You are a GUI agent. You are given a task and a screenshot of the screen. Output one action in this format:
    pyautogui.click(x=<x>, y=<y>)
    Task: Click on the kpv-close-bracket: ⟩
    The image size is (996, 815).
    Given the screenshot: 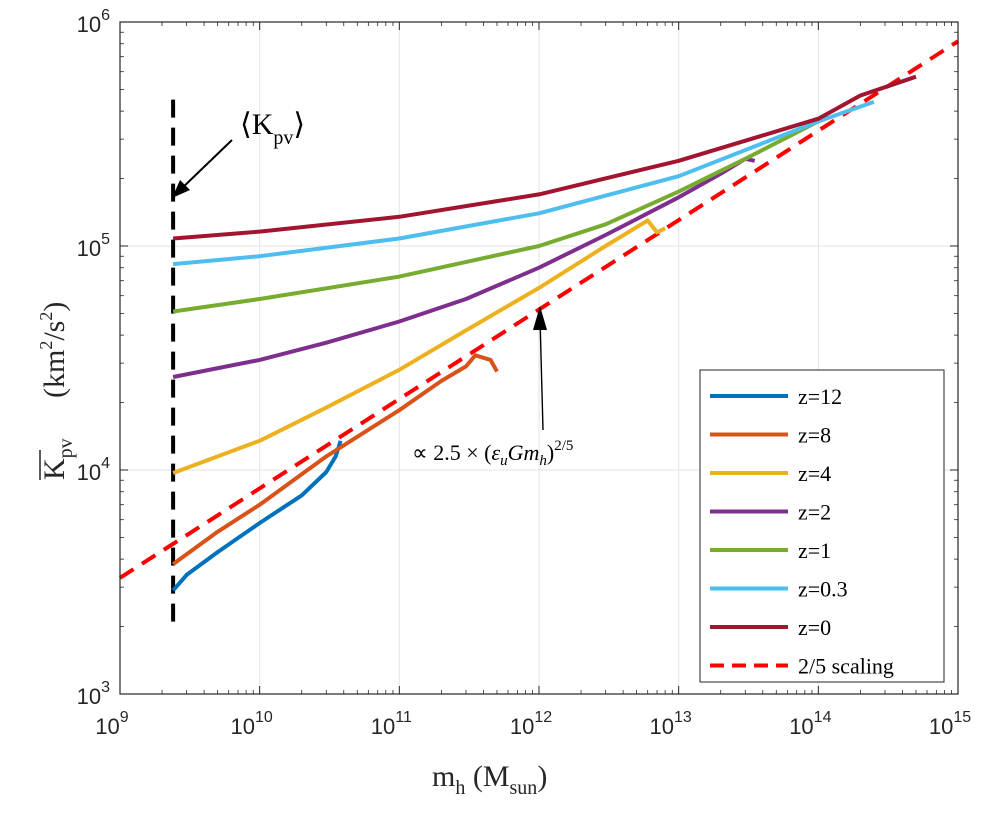 What is the action you would take?
    pyautogui.click(x=299, y=124)
    